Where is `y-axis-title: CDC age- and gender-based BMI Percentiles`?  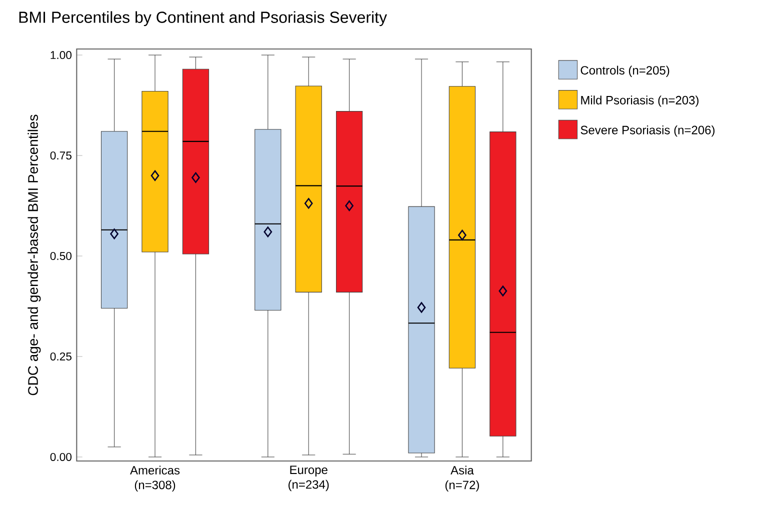 y-axis-title: CDC age- and gender-based BMI Percentiles is located at coordinates (34, 255).